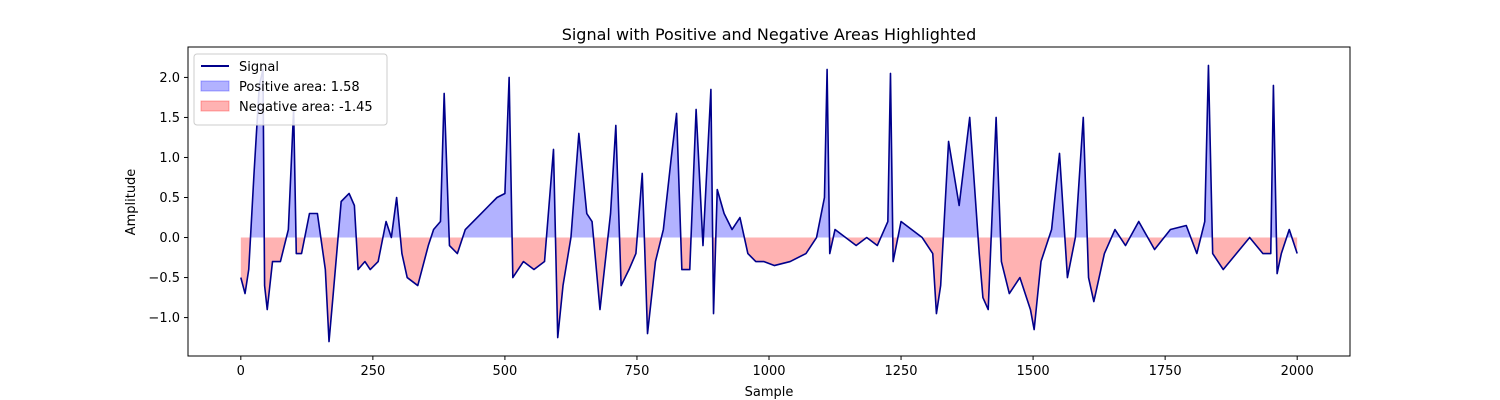 The height and width of the screenshot is (400, 1500). Describe the element at coordinates (1033, 371) in the screenshot. I see `x-tick-label: 1500` at that location.